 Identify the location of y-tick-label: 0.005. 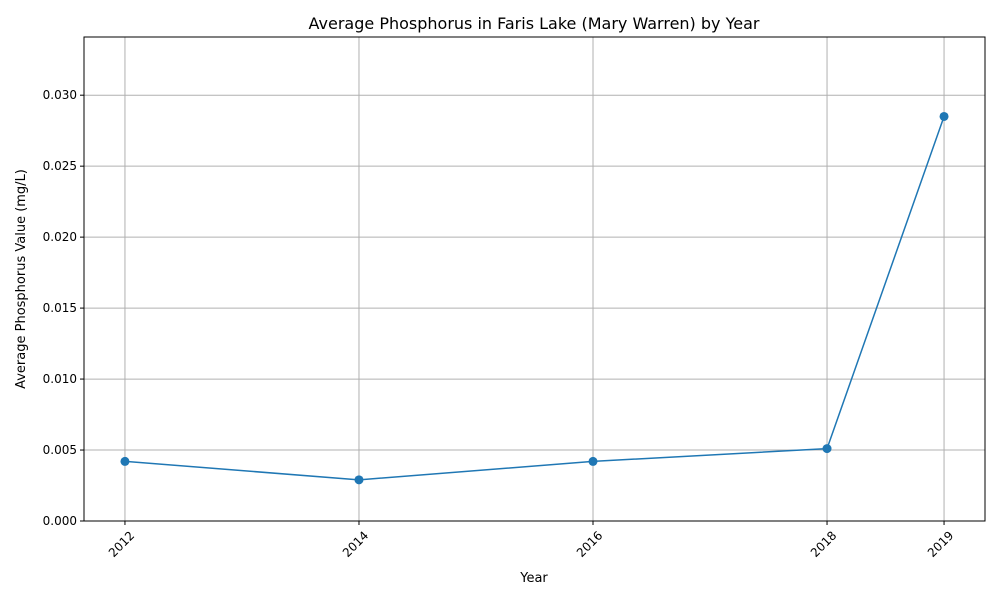
(60, 450).